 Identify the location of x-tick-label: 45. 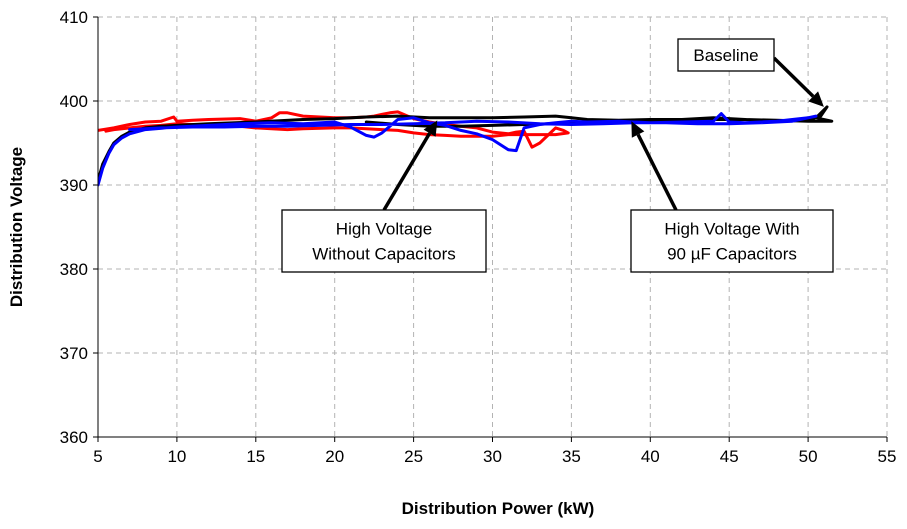
(729, 456).